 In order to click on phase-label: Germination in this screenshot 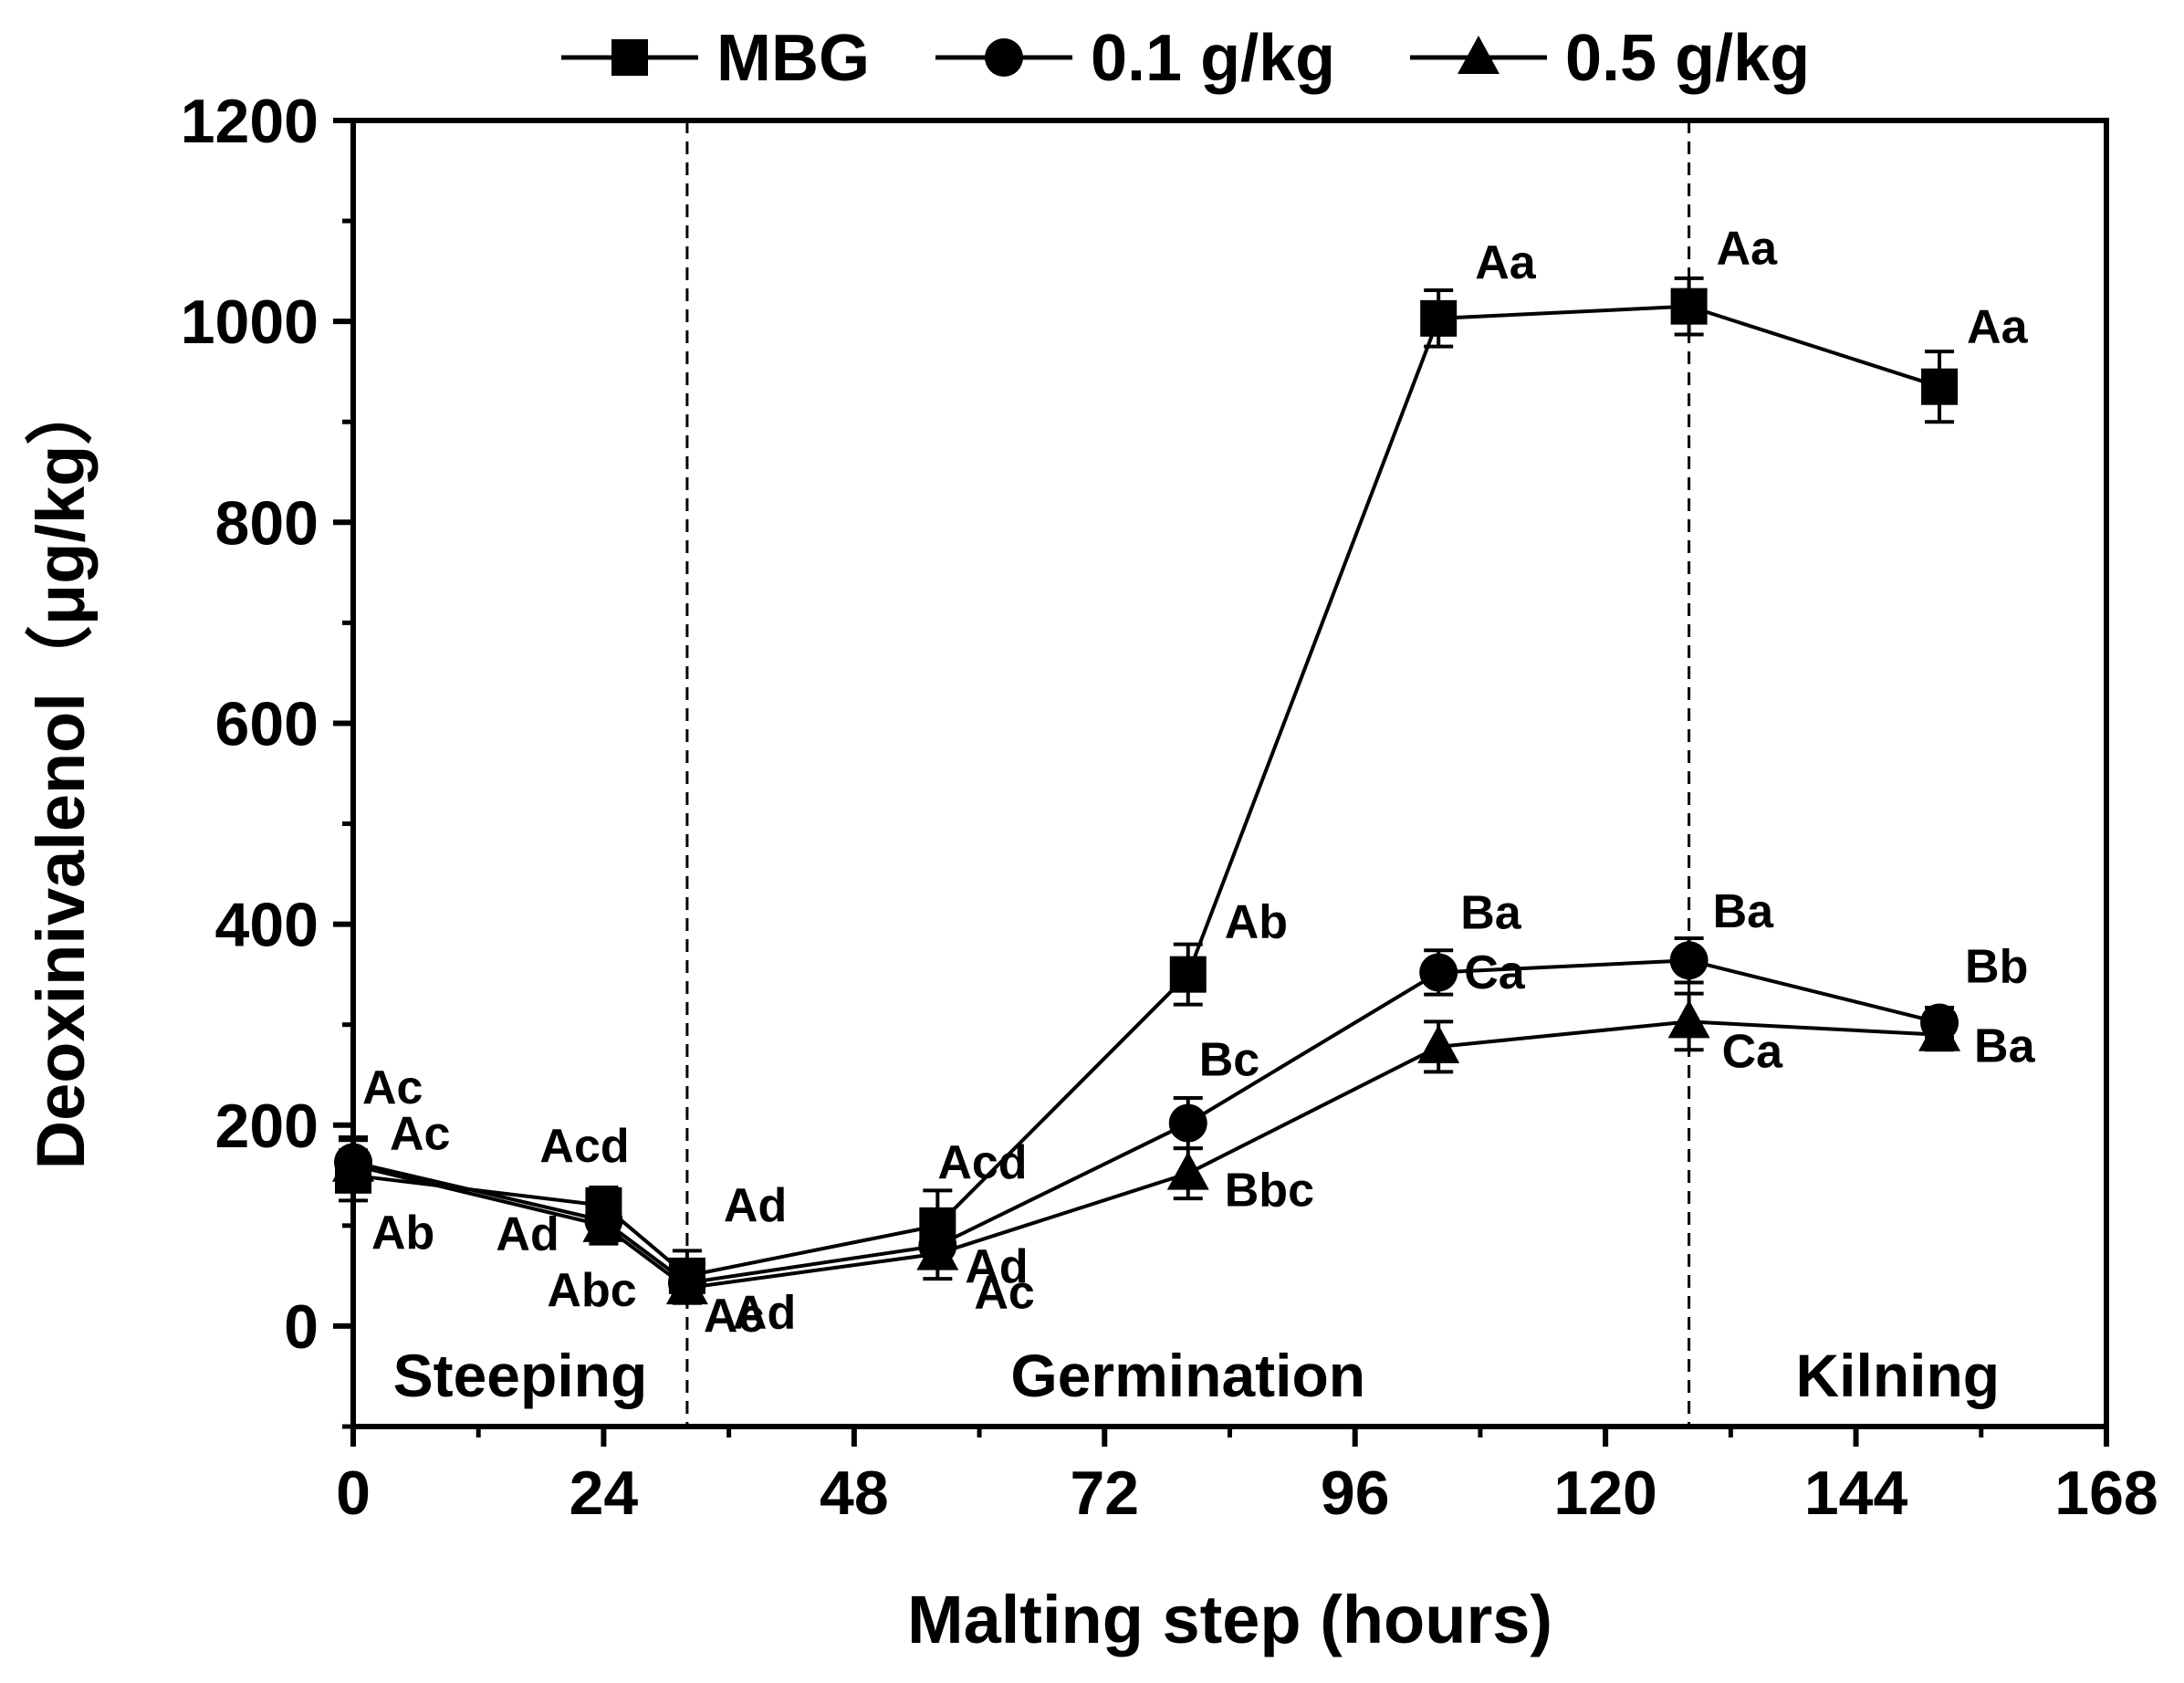, I will do `click(1187, 1375)`.